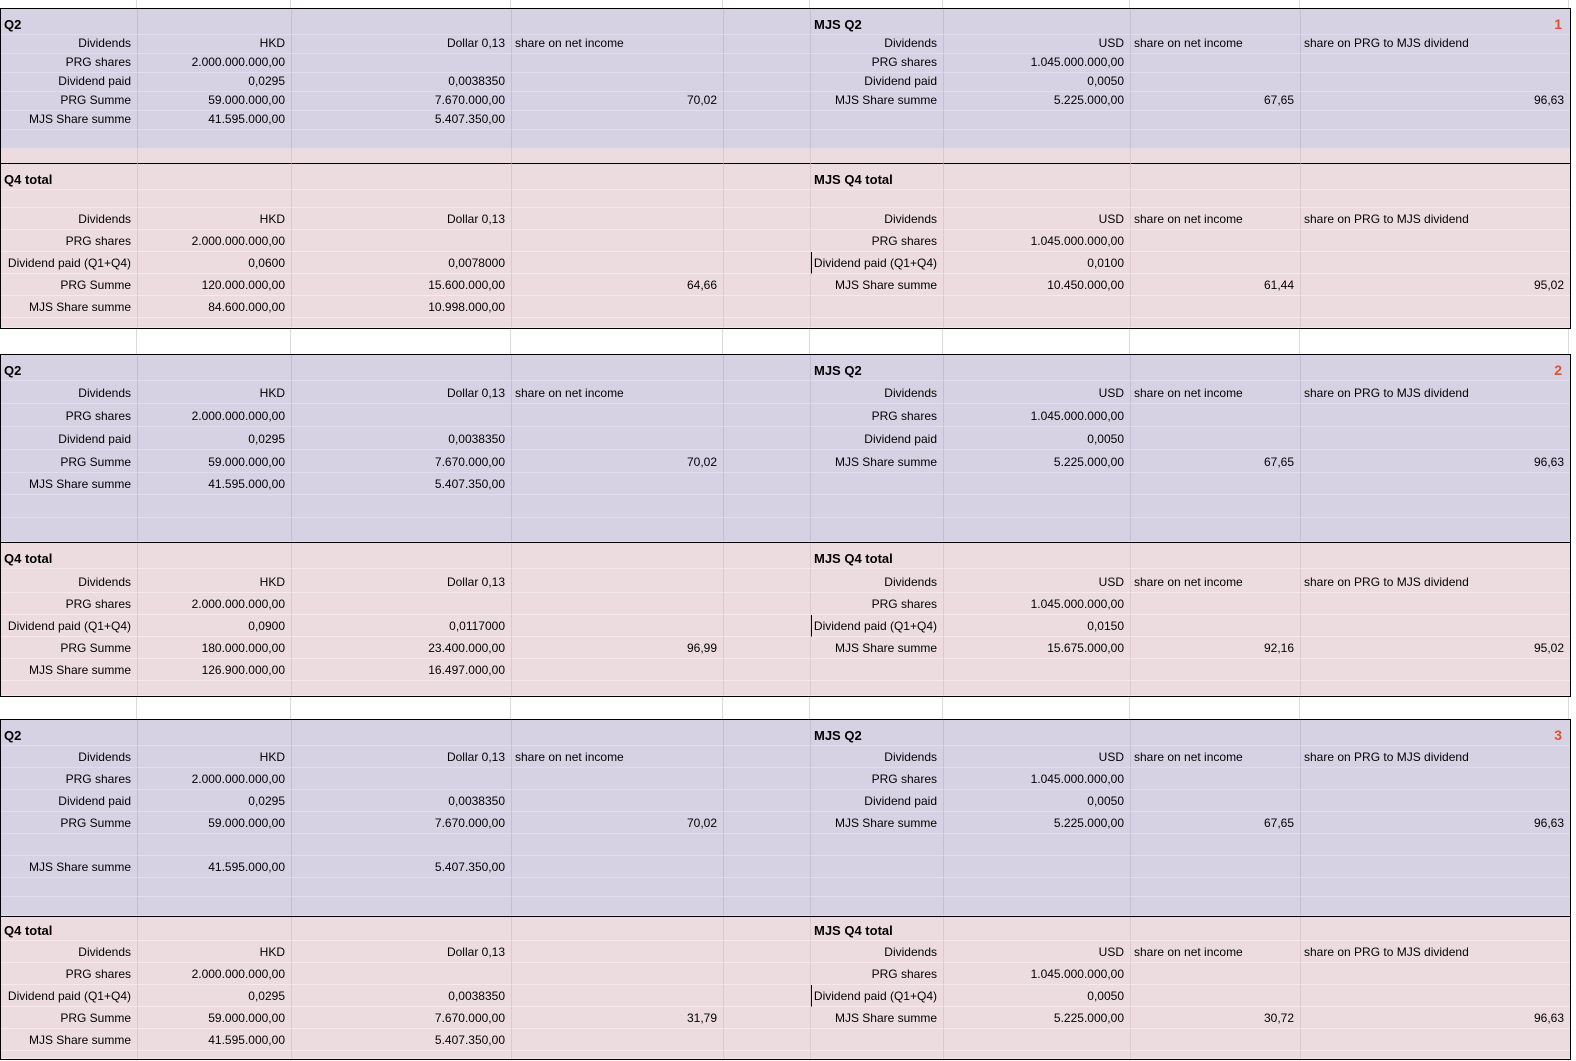 The image size is (1576, 1061). What do you see at coordinates (402, 626) in the screenshot?
I see `dividend-paid-cell: 0,0117000` at bounding box center [402, 626].